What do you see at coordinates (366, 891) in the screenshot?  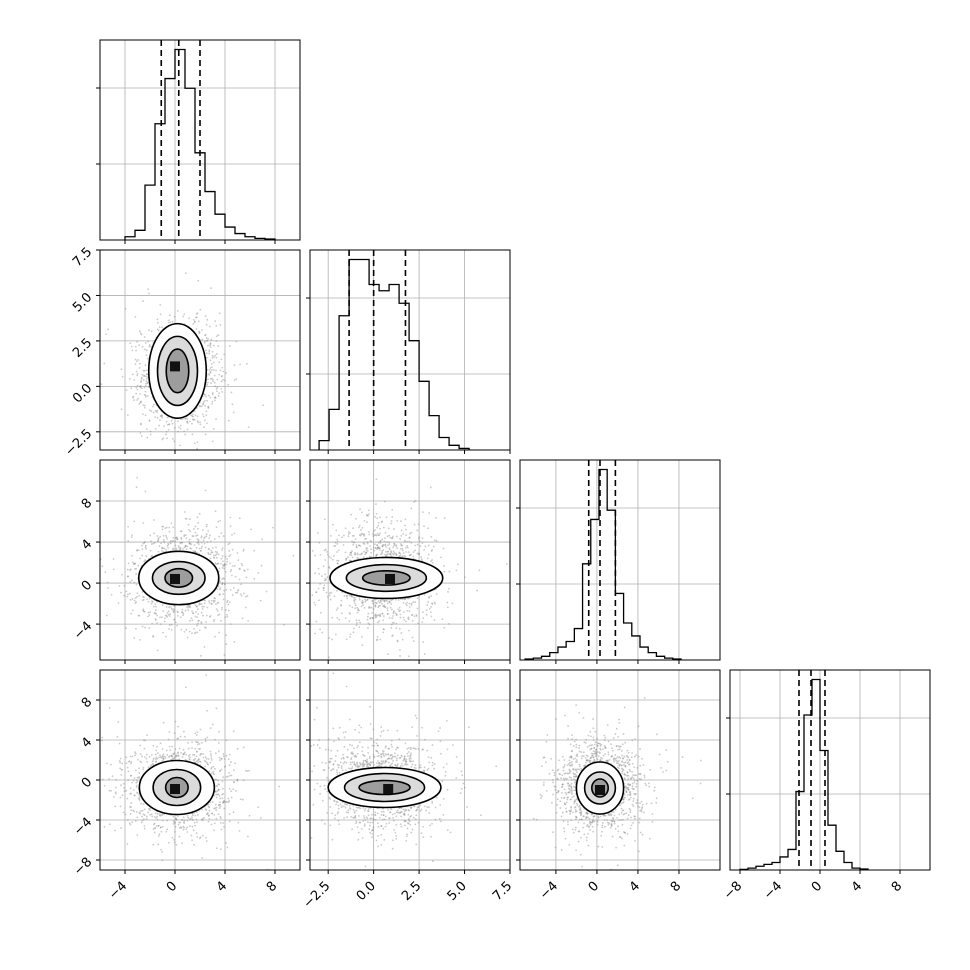 I see `x-tick-label: 0.0` at bounding box center [366, 891].